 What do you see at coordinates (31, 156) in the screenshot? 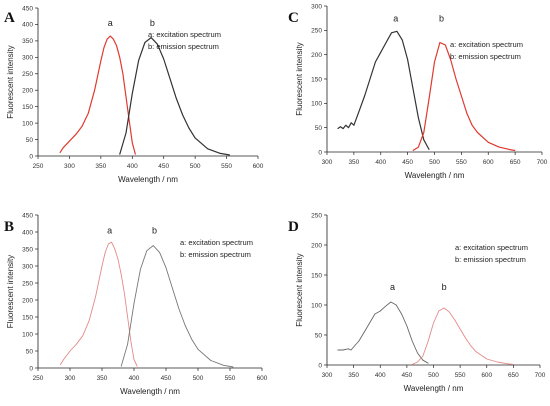
I see `y-tick-label: 0` at bounding box center [31, 156].